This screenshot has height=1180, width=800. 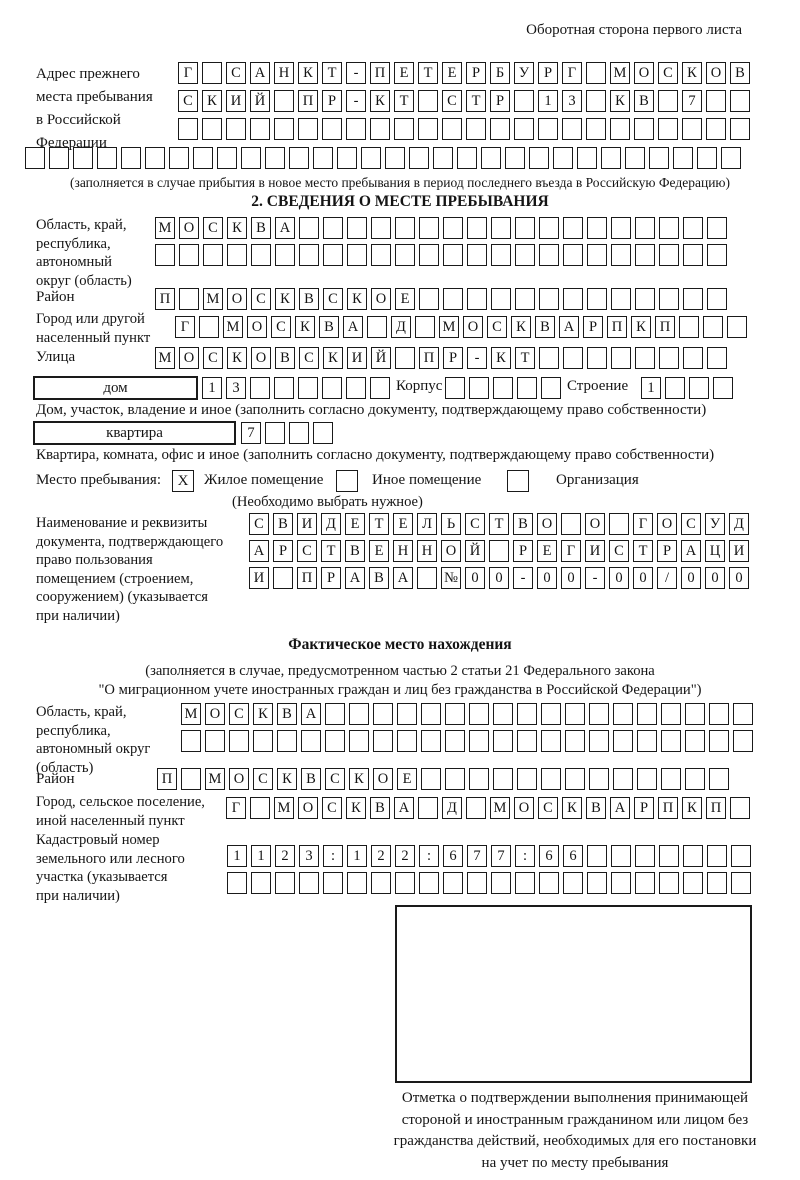 What do you see at coordinates (475, 551) in the screenshot?
I see `char-cell: Й` at bounding box center [475, 551].